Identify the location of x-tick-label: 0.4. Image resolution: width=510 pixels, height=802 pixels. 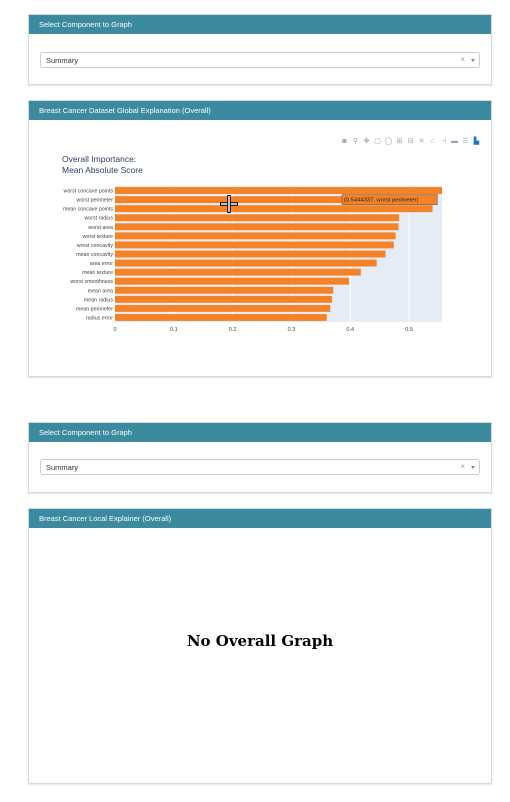
(350, 330).